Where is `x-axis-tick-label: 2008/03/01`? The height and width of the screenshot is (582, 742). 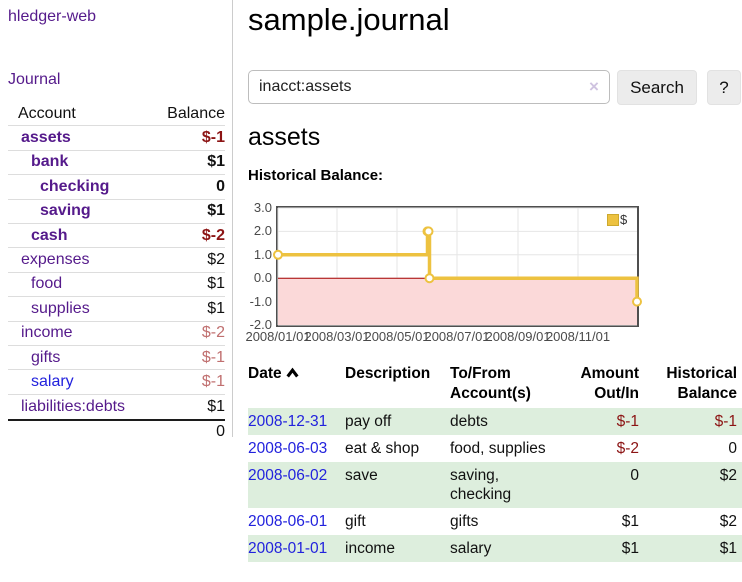
x-axis-tick-label: 2008/03/01 is located at coordinates (337, 336).